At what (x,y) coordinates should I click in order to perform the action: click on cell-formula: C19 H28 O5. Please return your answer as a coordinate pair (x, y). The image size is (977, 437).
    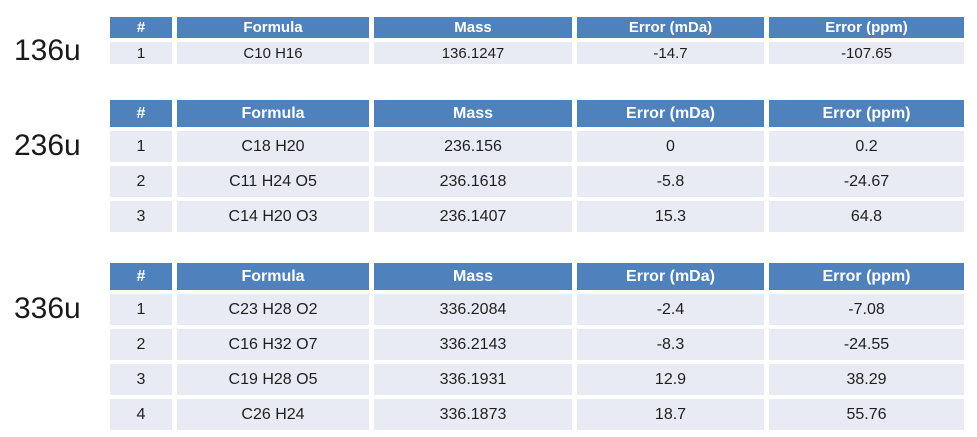
    Looking at the image, I should click on (273, 379).